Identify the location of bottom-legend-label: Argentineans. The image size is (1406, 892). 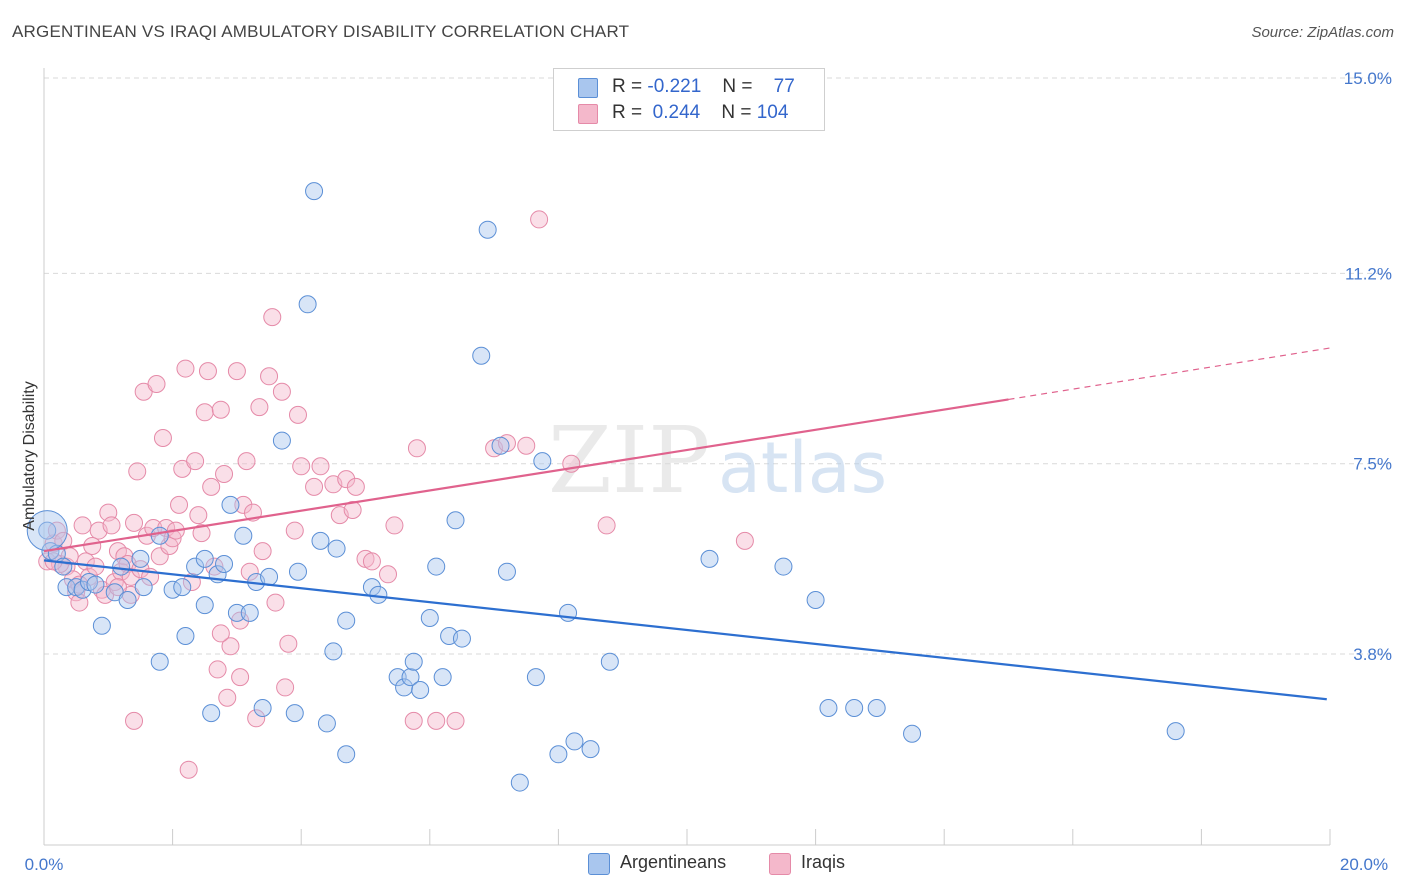
(673, 862).